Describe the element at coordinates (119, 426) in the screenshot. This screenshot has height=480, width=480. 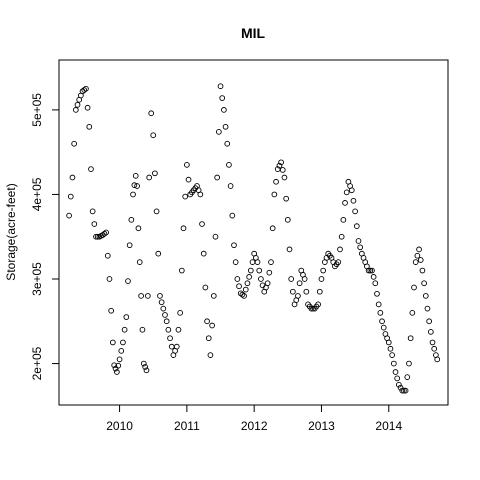
I see `x-tick-label: 2010` at that location.